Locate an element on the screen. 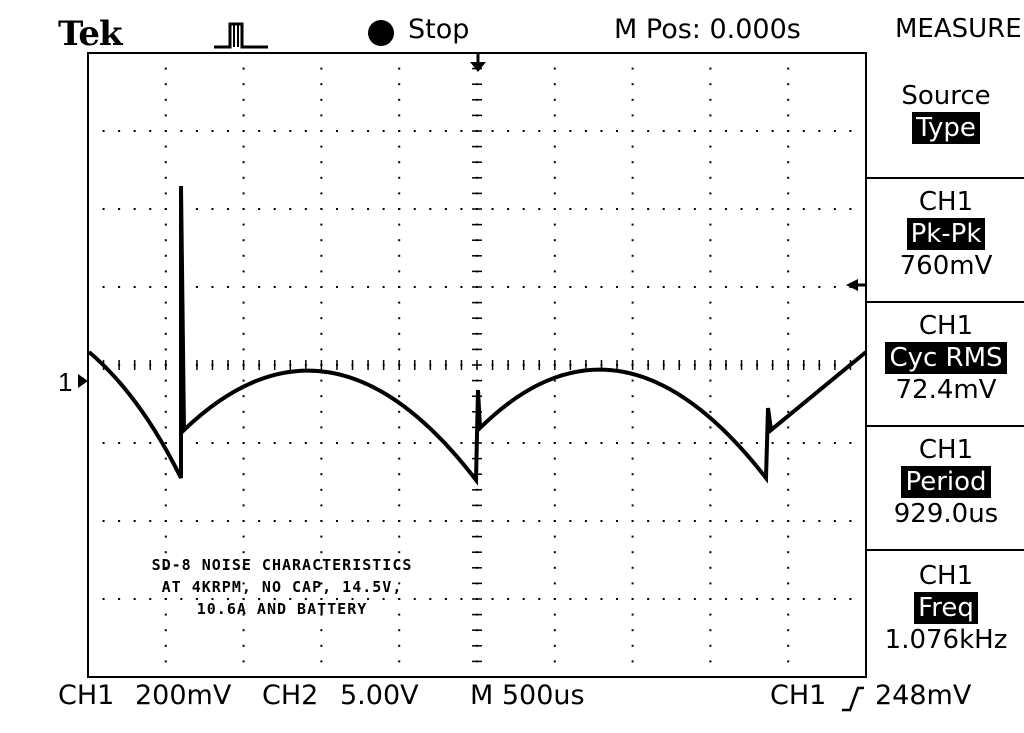 The height and width of the screenshot is (733, 1024). measure-type: Cyc RMS is located at coordinates (946, 358).